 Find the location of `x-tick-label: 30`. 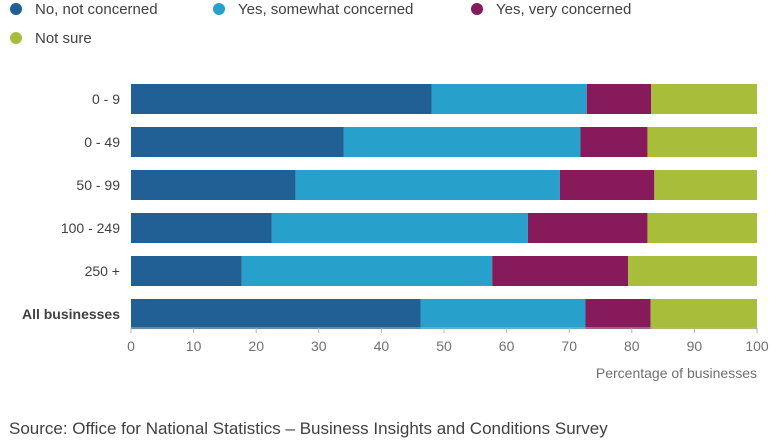

x-tick-label: 30 is located at coordinates (319, 346).